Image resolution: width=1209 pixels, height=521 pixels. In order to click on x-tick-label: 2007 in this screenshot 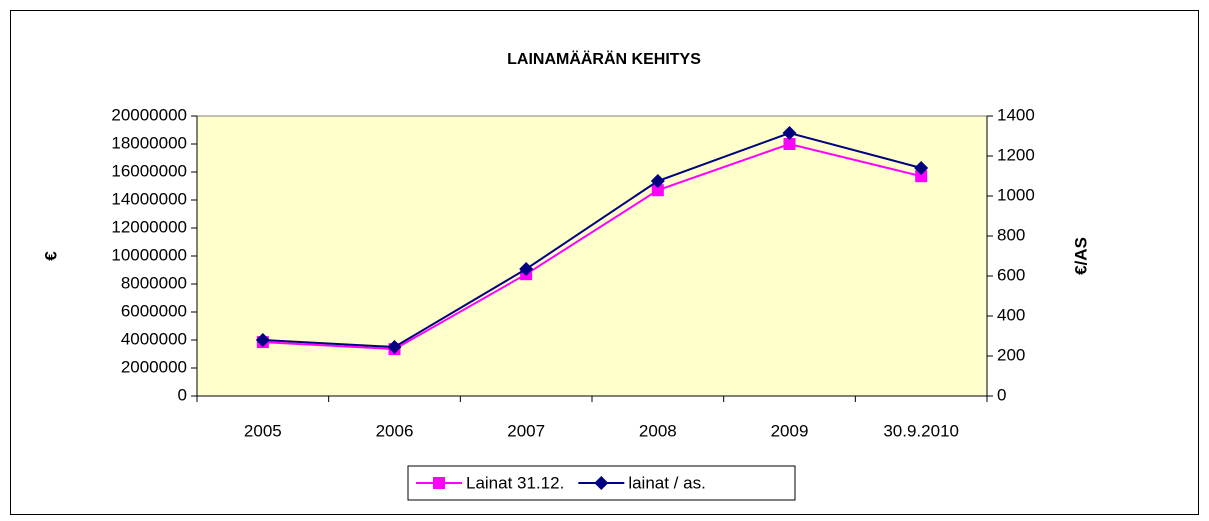, I will do `click(526, 430)`.